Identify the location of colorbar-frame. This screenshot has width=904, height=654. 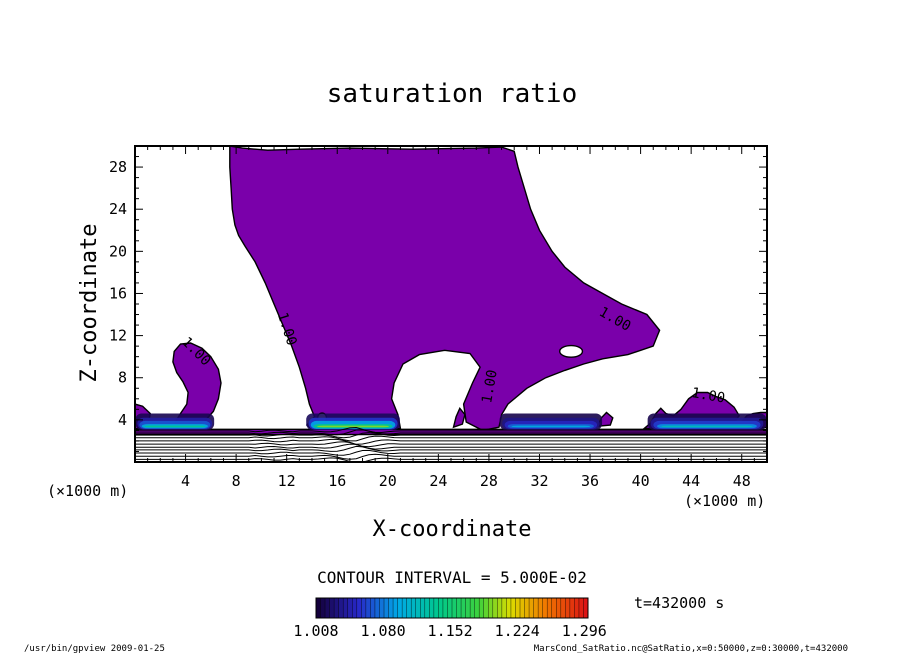
(452, 608).